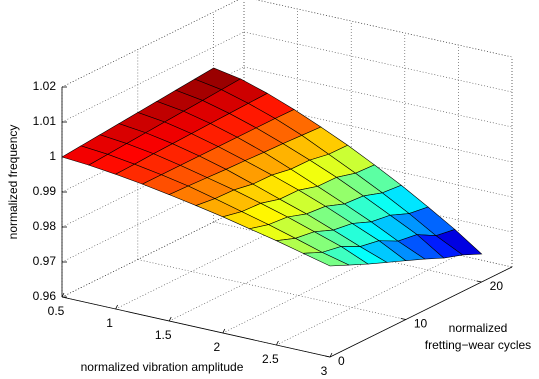 Image resolution: width=539 pixels, height=379 pixels. I want to click on y-tick-label: 10, so click(421, 324).